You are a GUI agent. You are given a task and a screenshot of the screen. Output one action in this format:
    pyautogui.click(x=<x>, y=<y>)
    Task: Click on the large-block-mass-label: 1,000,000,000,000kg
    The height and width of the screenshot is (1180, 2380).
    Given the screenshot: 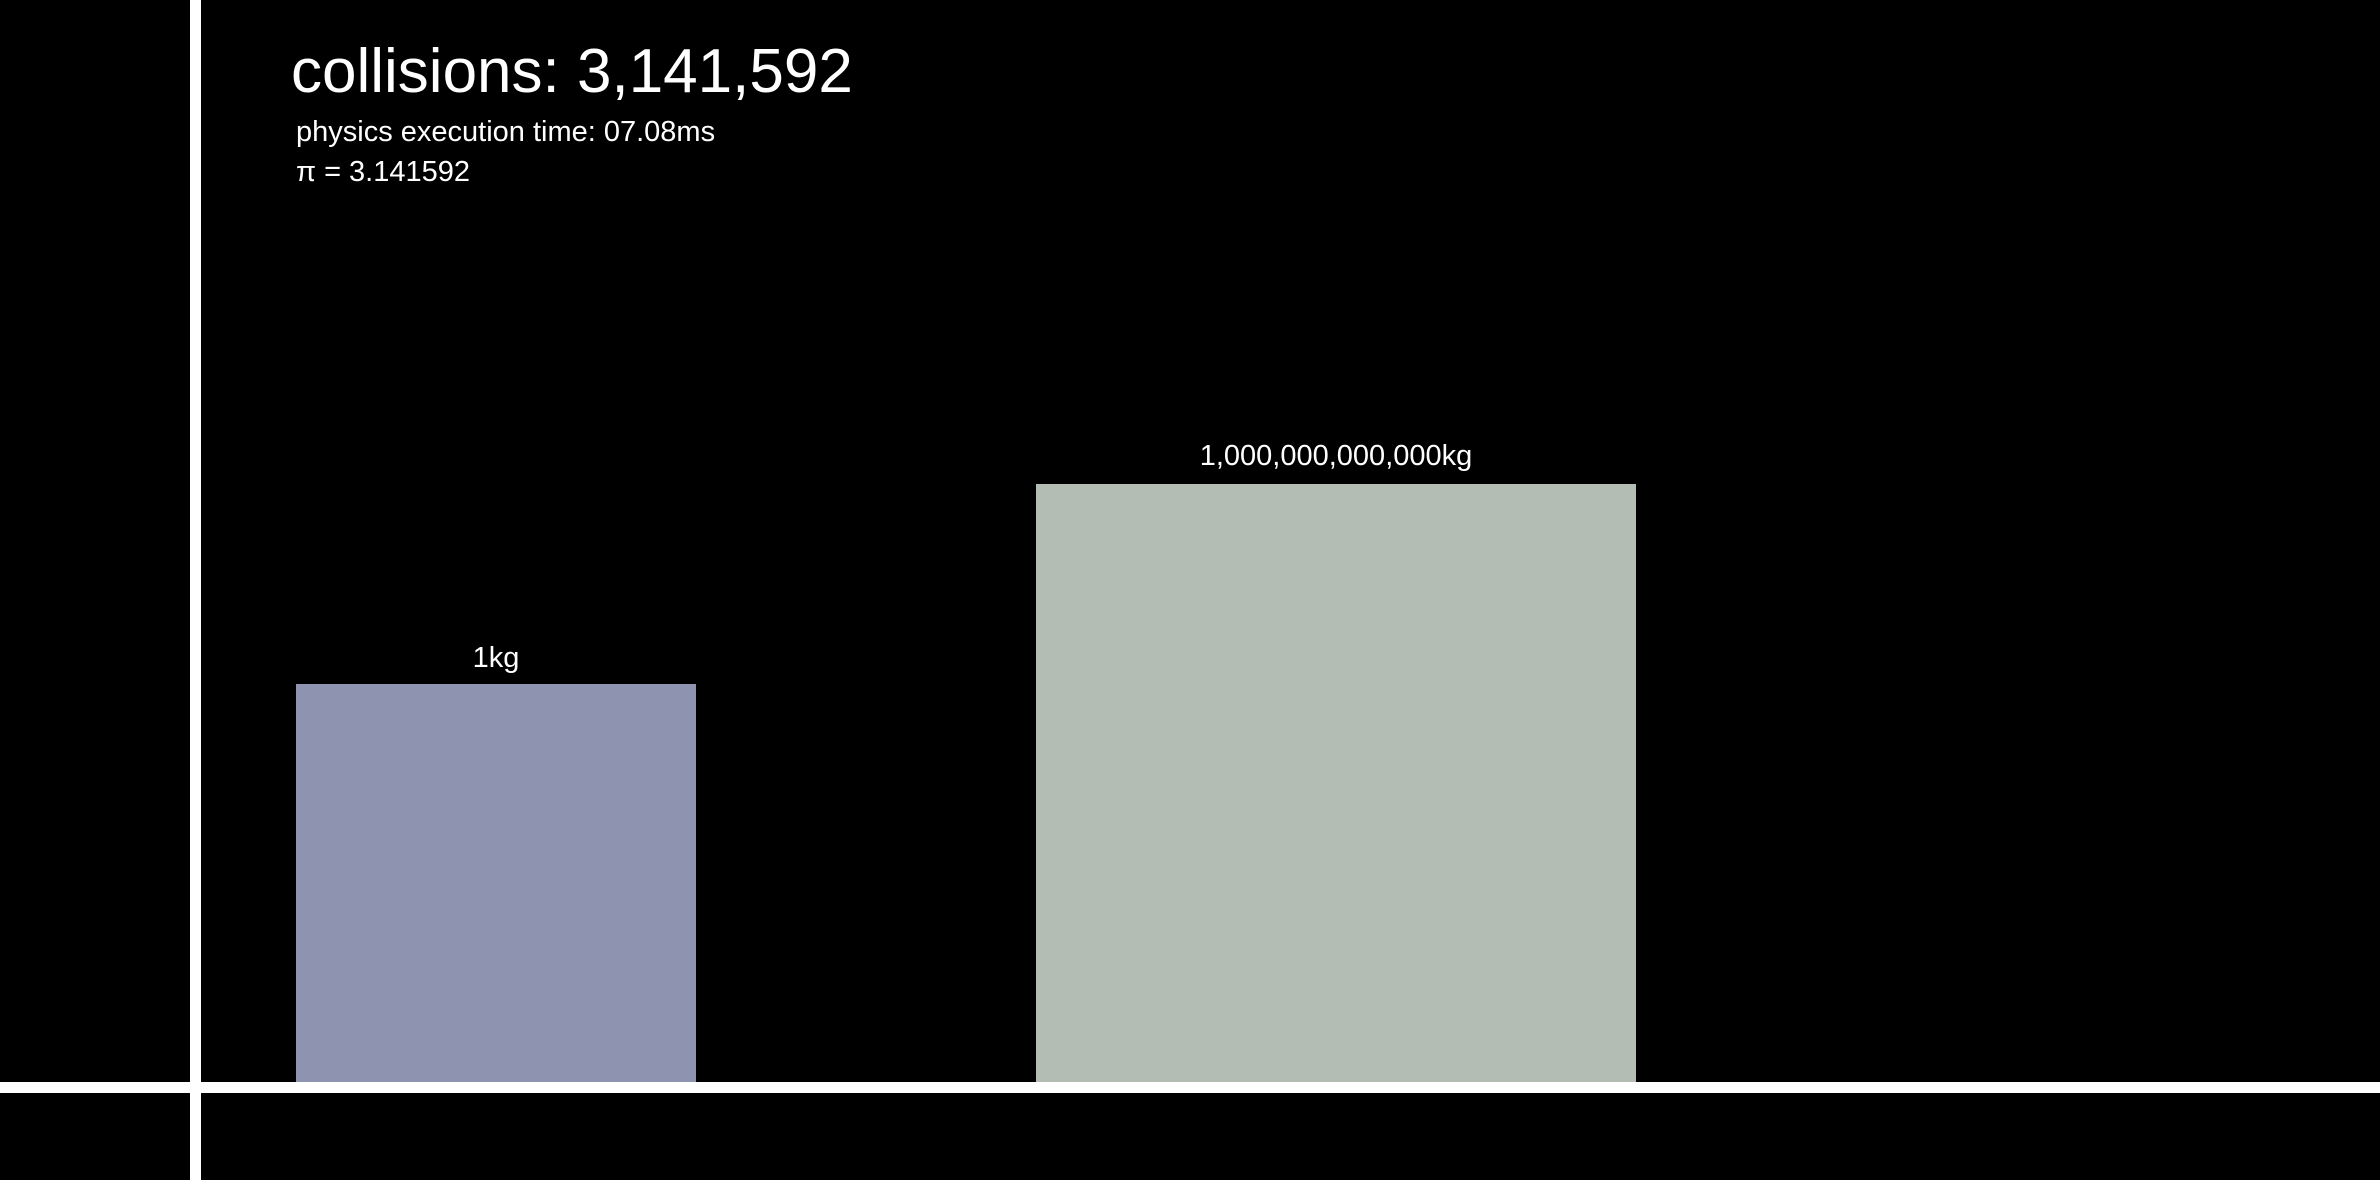 What is the action you would take?
    pyautogui.click(x=1336, y=456)
    